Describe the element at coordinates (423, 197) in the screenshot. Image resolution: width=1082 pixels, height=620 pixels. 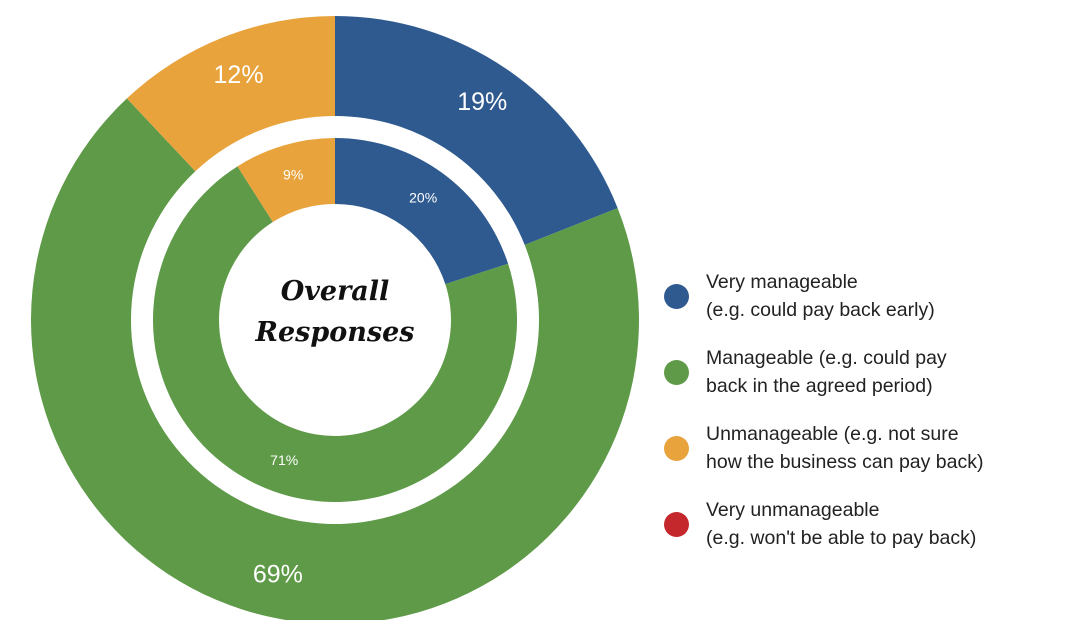
I see `inner-label-very-manageable: 20%` at that location.